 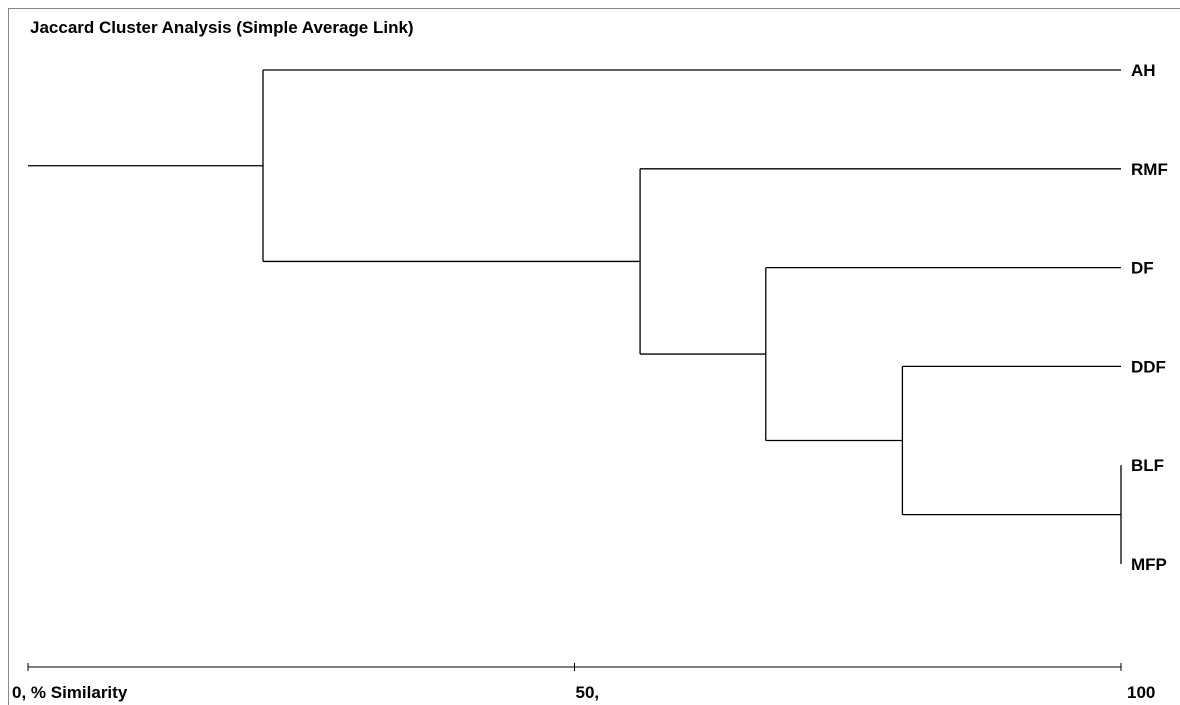 What do you see at coordinates (1148, 366) in the screenshot?
I see `leaf-label-ddf: DDF` at bounding box center [1148, 366].